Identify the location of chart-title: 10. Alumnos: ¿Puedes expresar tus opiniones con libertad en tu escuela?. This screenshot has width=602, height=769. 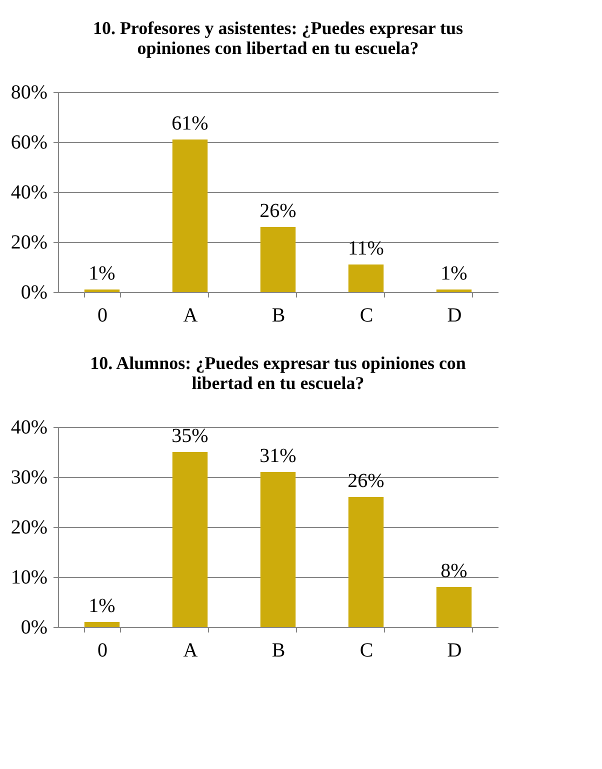
(278, 373).